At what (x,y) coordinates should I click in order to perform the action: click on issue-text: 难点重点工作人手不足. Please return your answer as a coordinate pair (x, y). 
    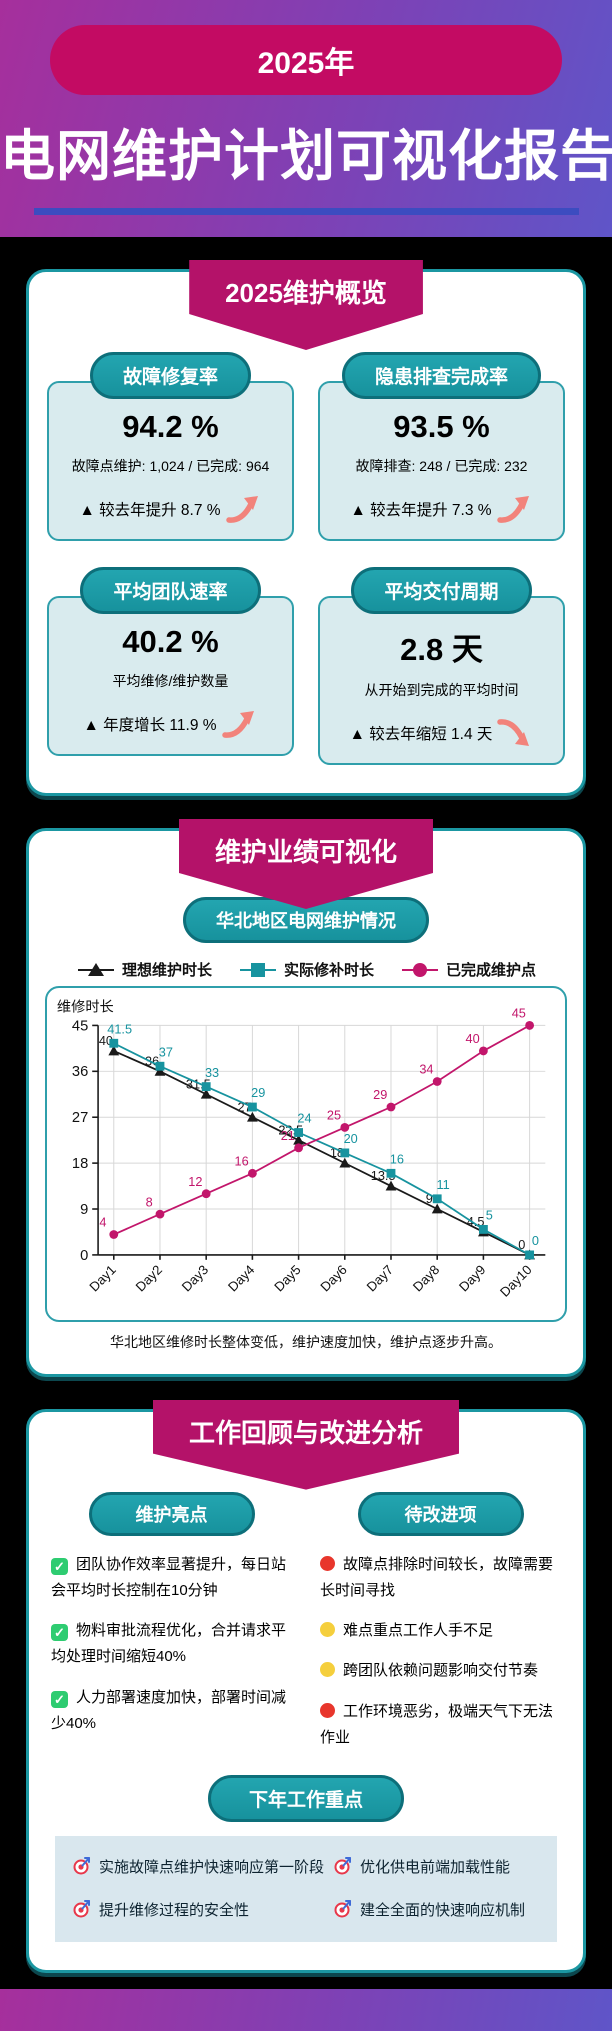
    Looking at the image, I should click on (418, 1631).